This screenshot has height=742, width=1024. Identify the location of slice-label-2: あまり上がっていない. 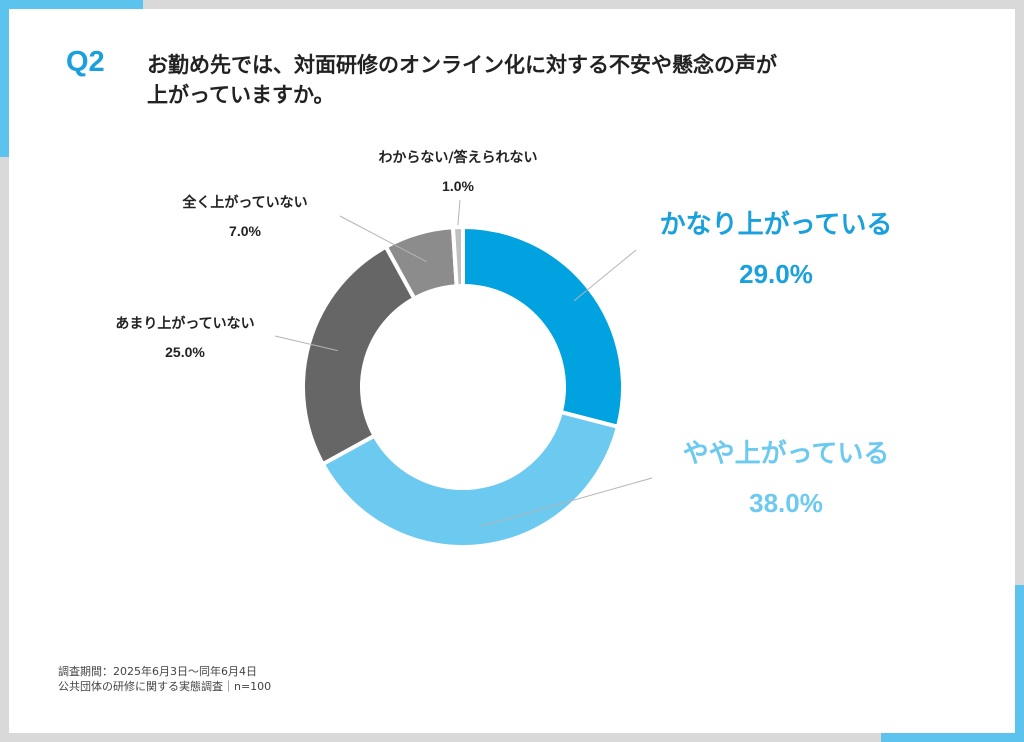
(184, 323).